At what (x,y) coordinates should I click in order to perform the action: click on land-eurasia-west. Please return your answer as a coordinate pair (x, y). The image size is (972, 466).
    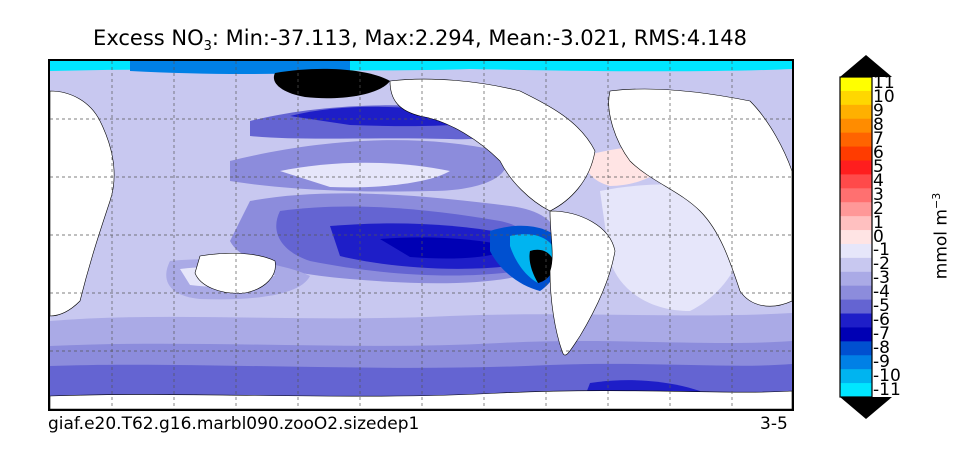
    Looking at the image, I should click on (82, 203).